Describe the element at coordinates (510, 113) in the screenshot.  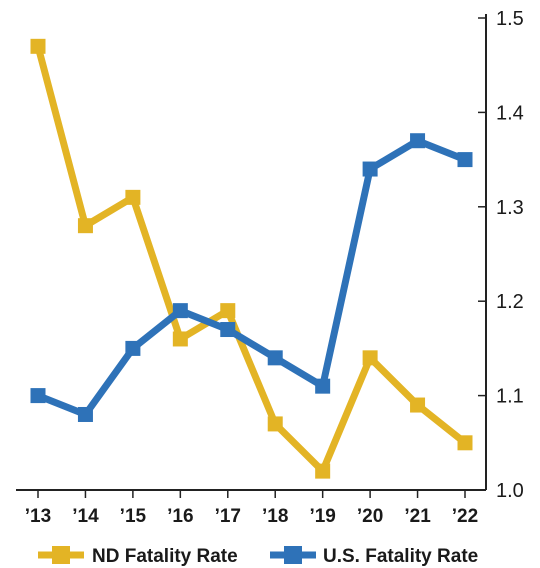
I see `y-tick-label: 1.4` at that location.